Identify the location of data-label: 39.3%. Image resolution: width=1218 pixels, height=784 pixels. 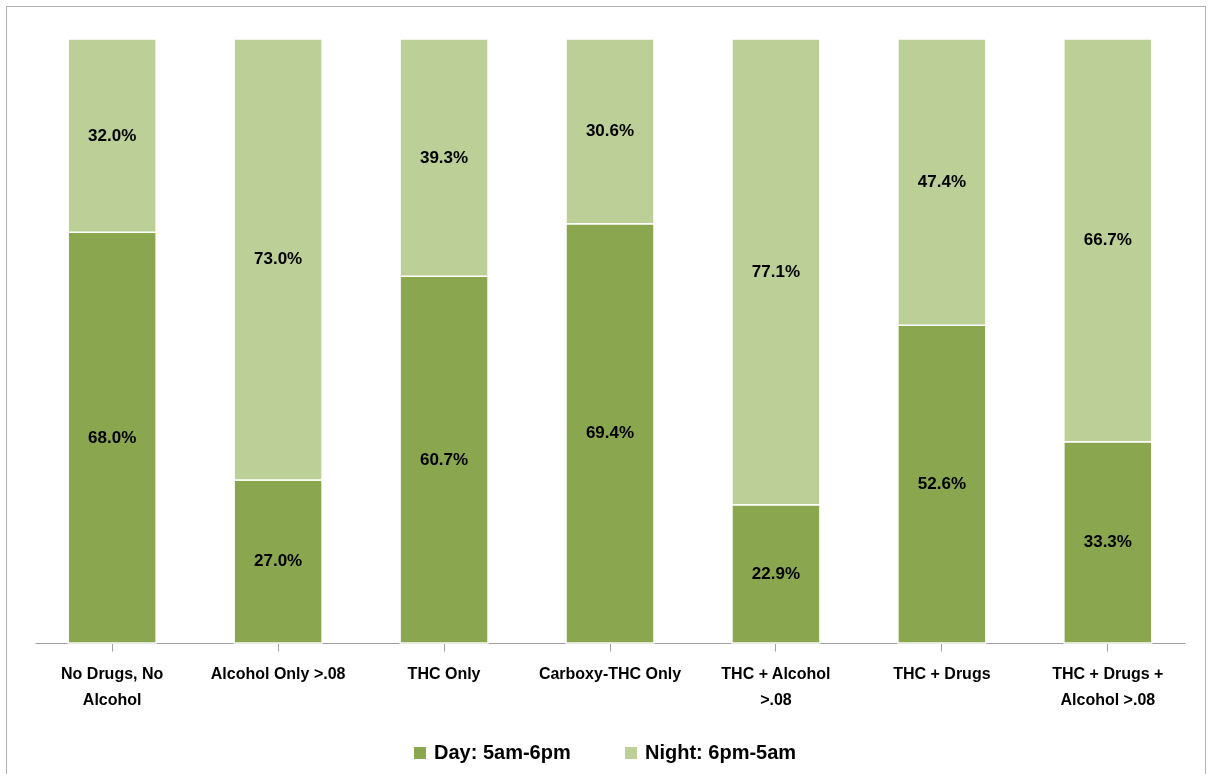
(444, 157).